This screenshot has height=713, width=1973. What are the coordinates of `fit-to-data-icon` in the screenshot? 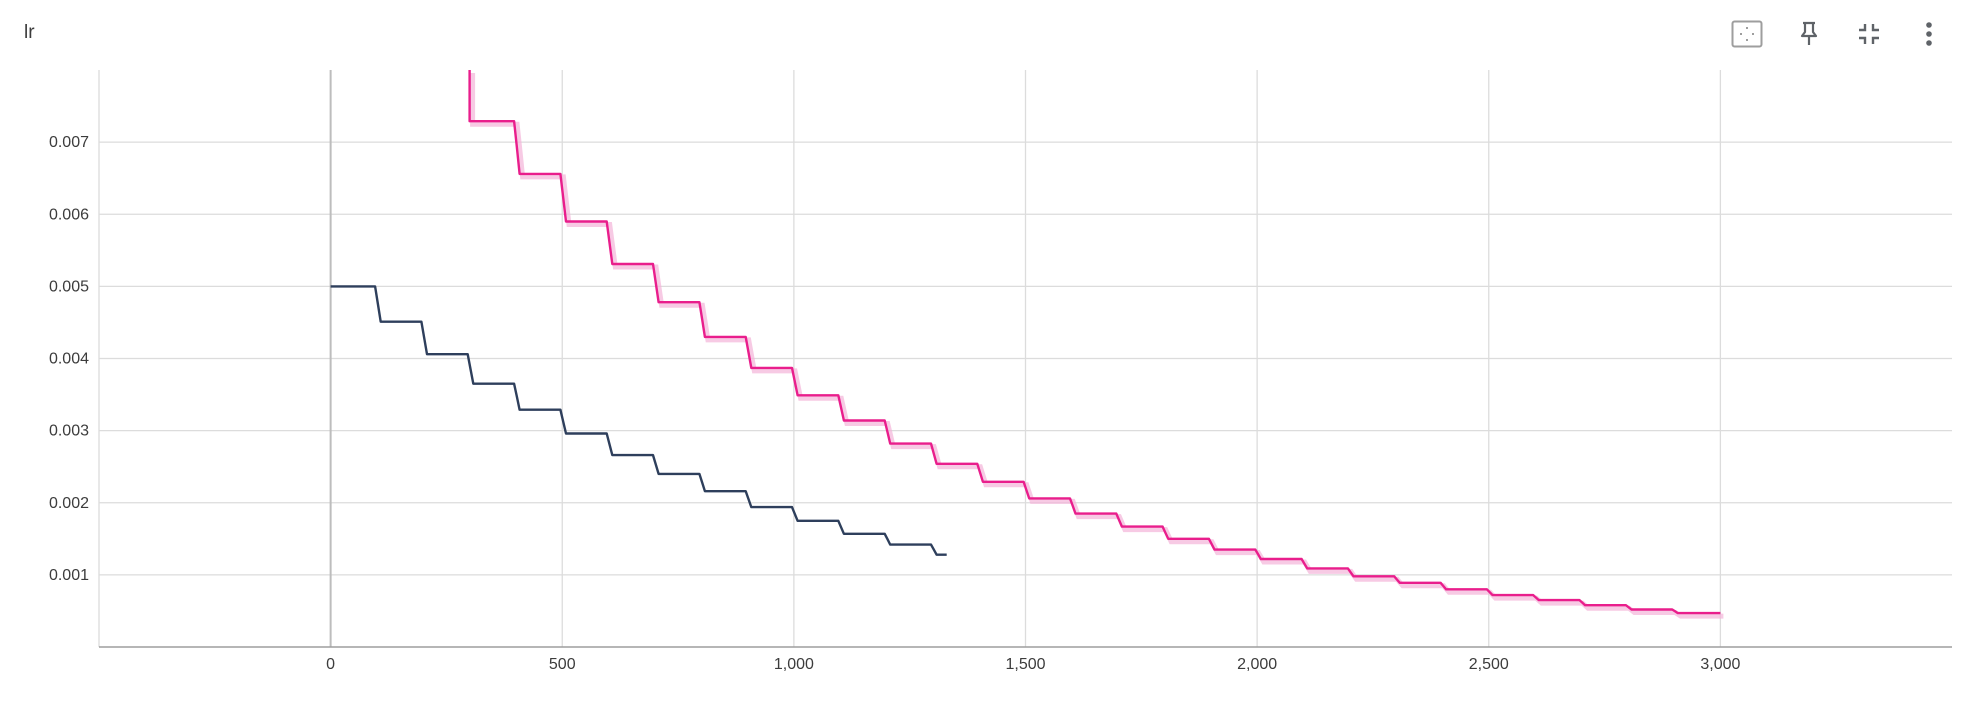 It's located at (1747, 34).